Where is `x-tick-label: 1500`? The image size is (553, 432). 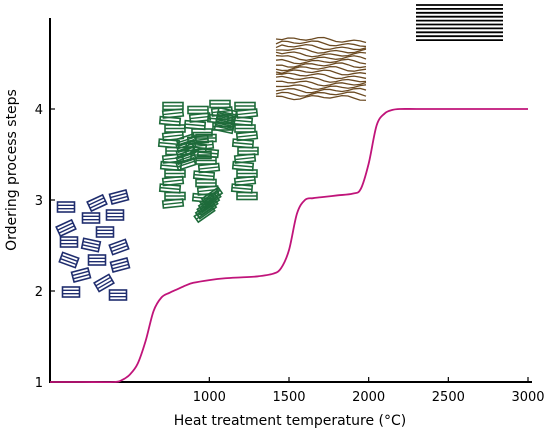 x-tick-label: 1500 is located at coordinates (288, 397).